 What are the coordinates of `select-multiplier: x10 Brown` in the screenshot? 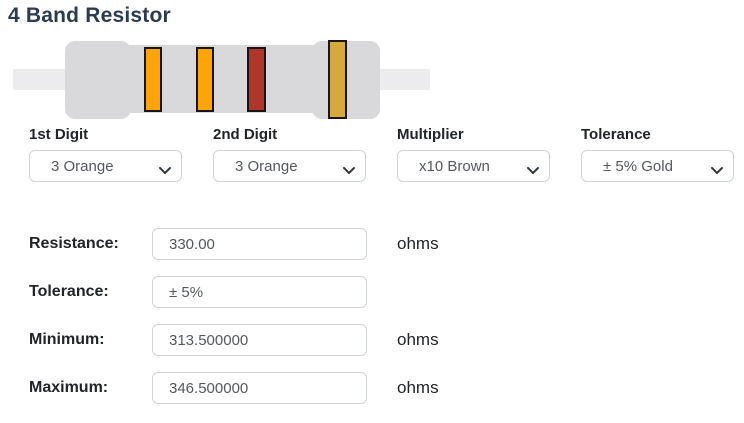 It's located at (473, 166).